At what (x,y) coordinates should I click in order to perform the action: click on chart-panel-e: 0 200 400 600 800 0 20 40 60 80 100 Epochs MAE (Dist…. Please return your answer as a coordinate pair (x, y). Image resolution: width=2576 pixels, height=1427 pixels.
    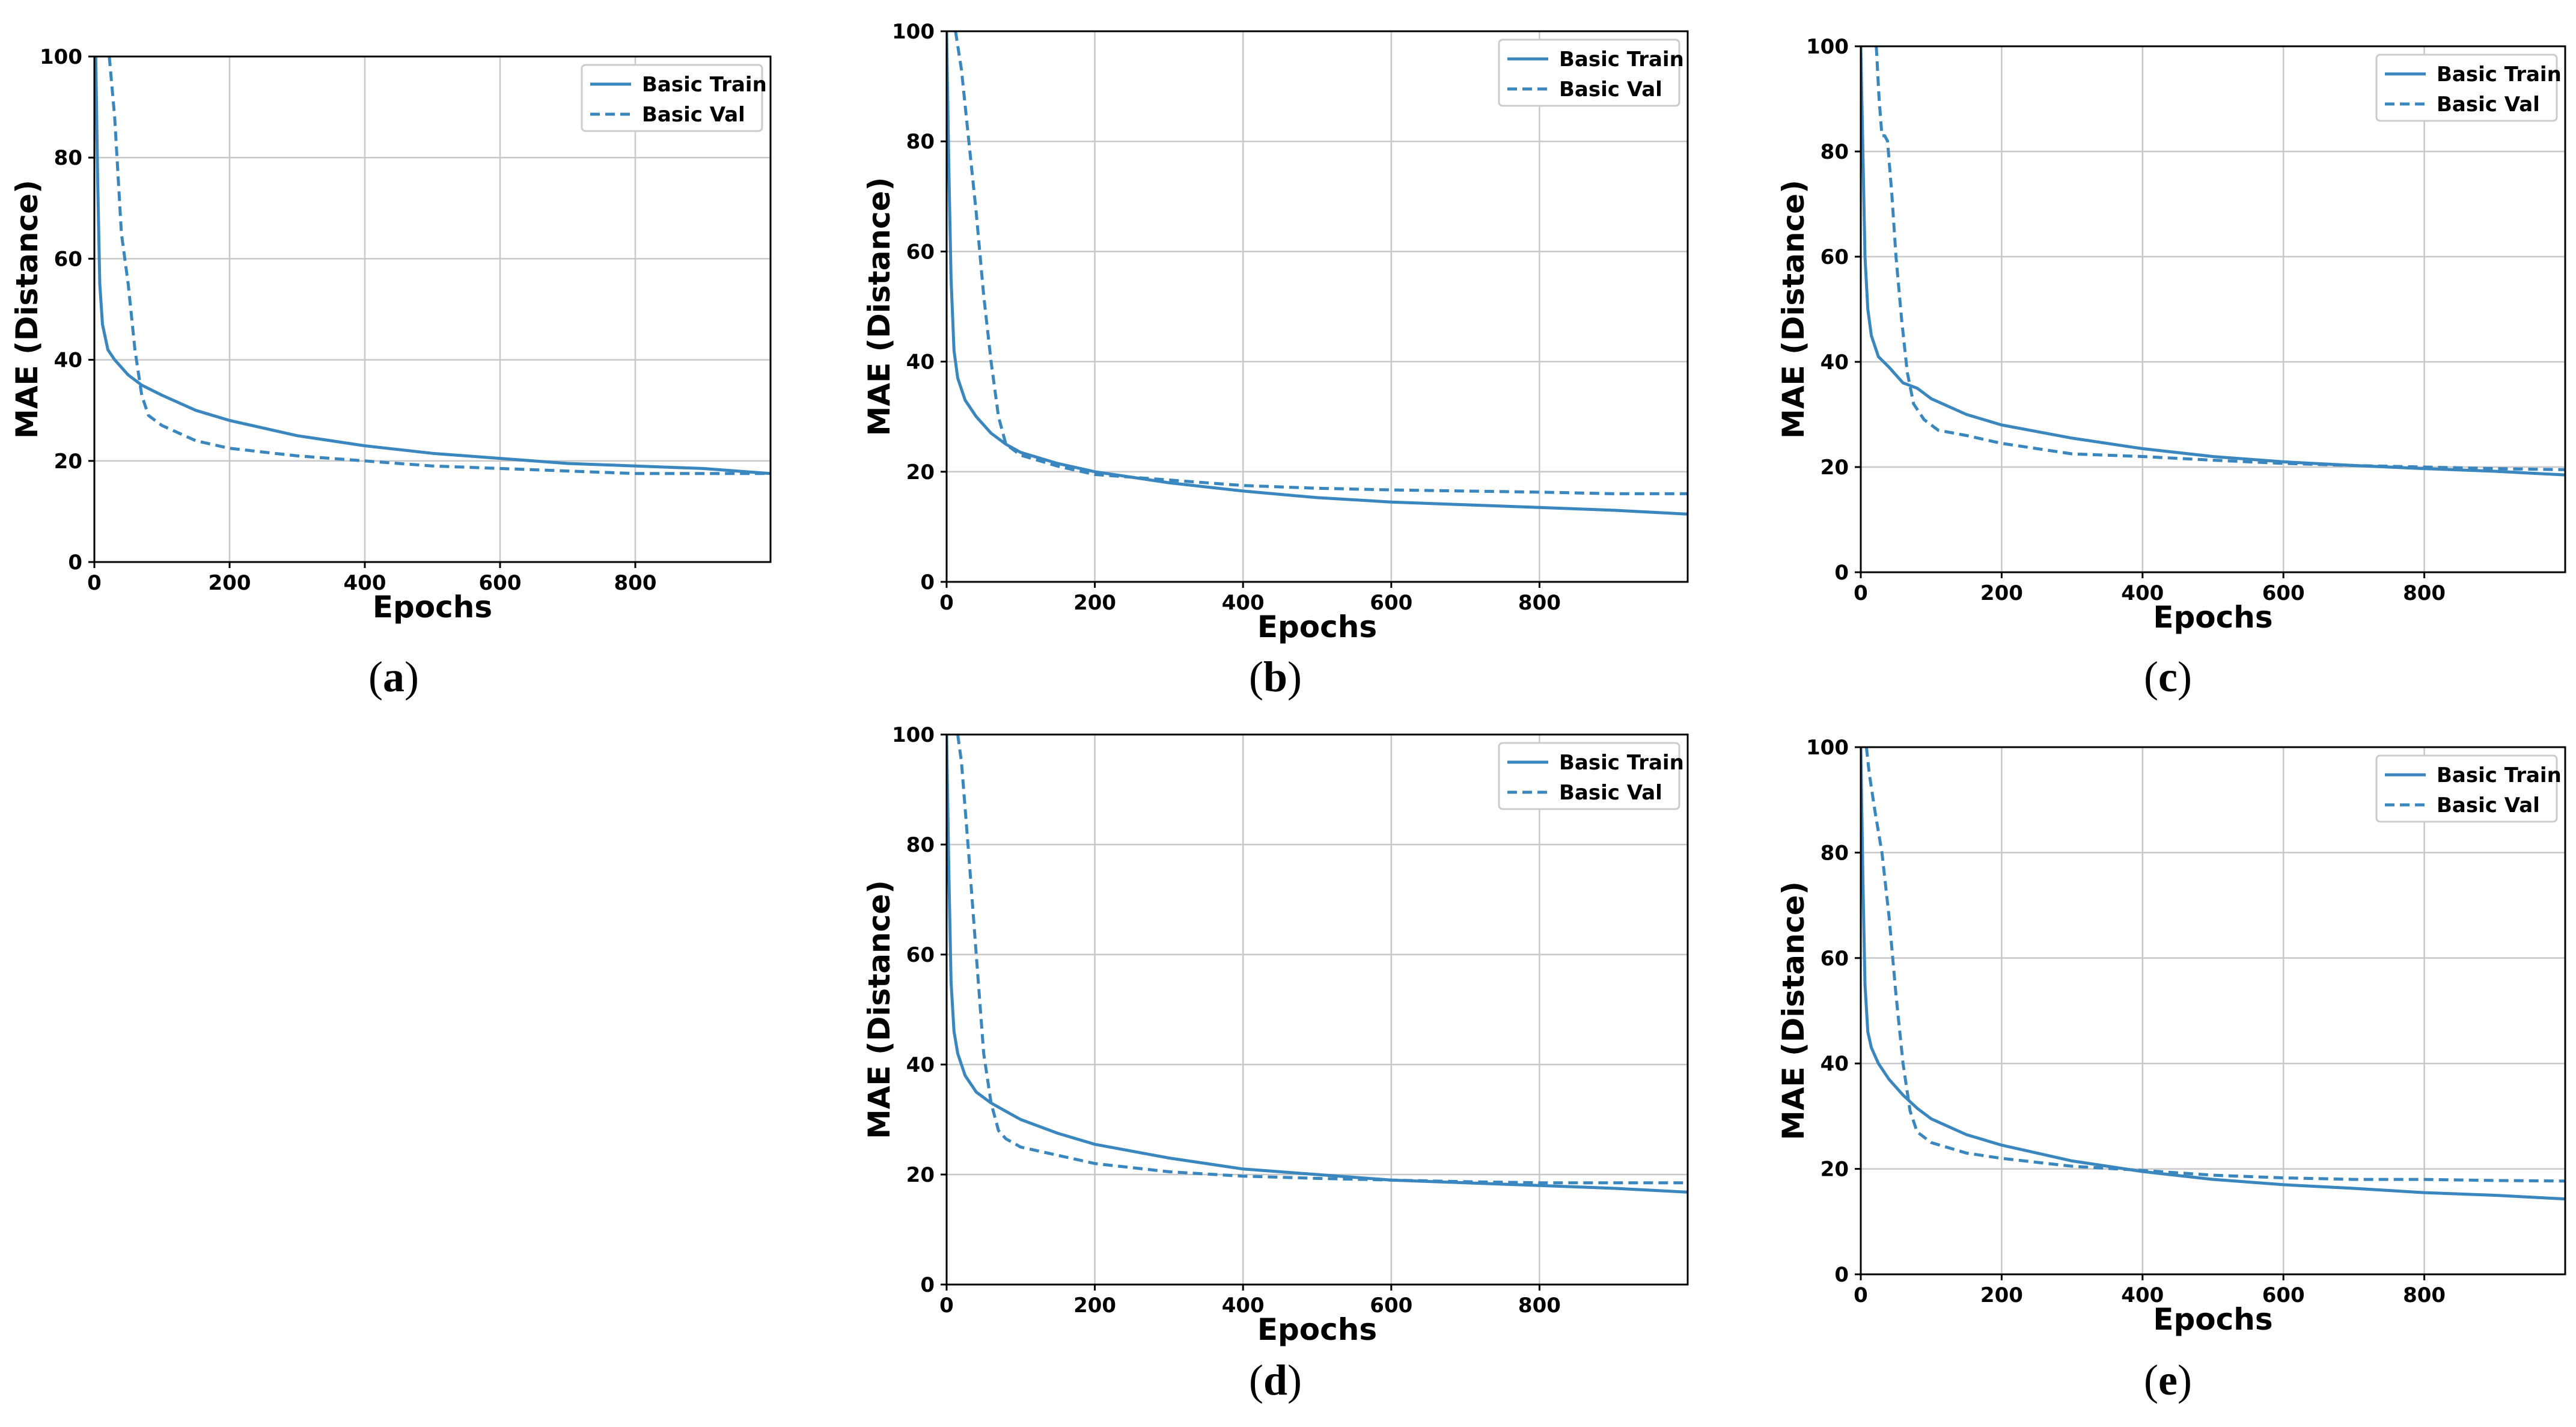
    Looking at the image, I should click on (2171, 1070).